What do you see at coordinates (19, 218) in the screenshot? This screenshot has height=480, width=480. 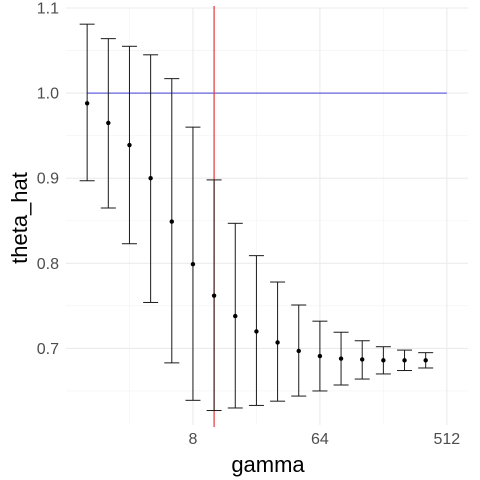 I see `y-axis-title: theta_hat` at bounding box center [19, 218].